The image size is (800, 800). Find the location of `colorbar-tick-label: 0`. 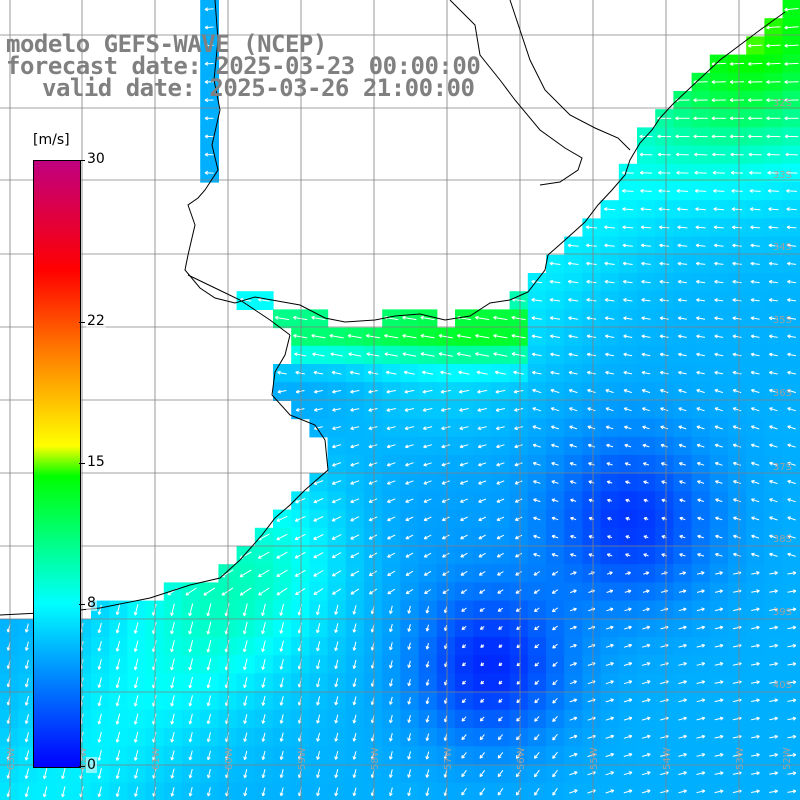

colorbar-tick-label: 0 is located at coordinates (91, 765).